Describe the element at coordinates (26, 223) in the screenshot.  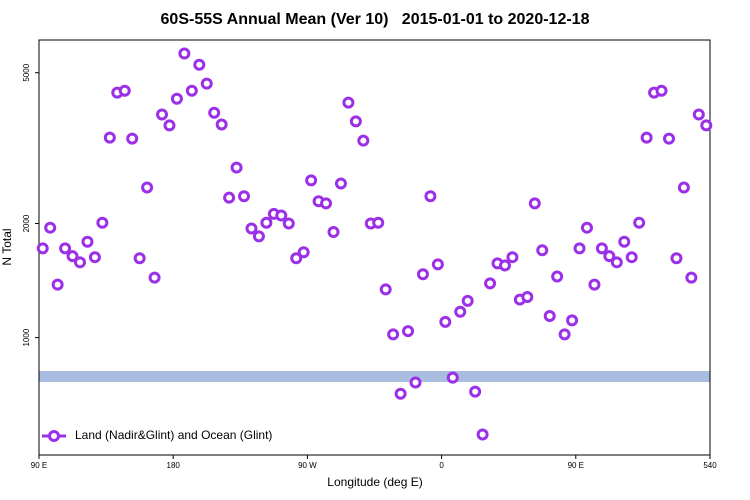
I see `y-tick-label: 2000` at that location.